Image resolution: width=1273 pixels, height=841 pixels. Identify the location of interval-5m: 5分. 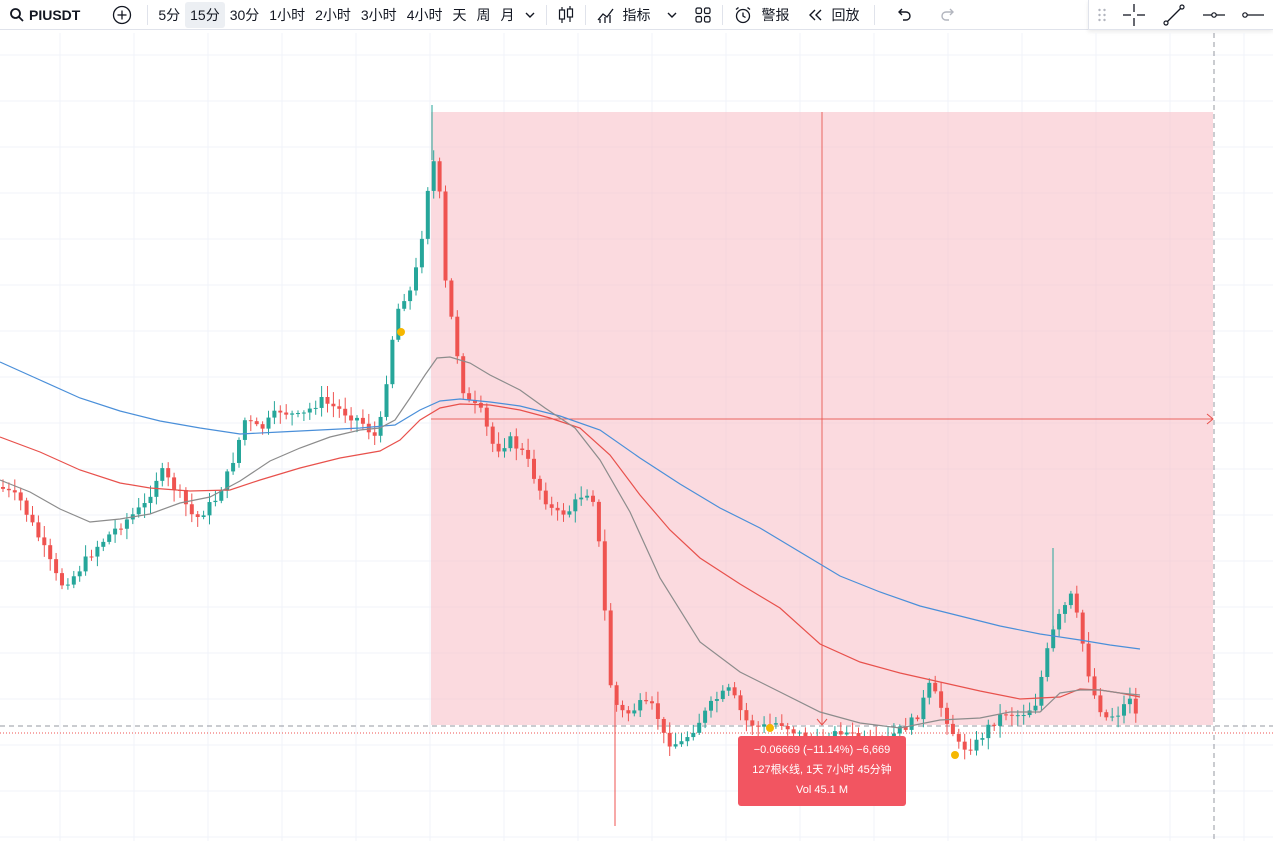
(169, 14).